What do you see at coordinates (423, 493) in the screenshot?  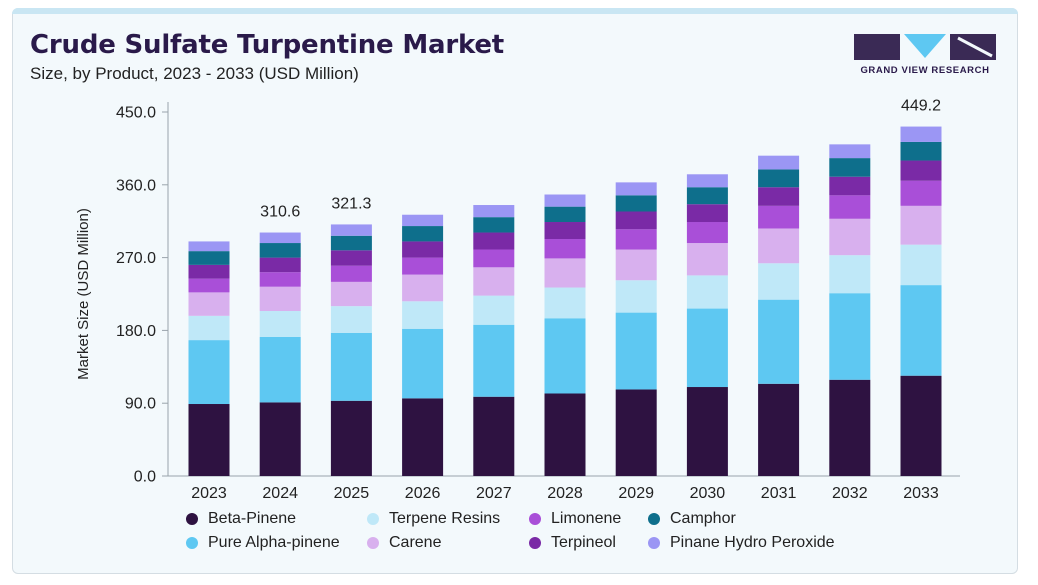 I see `x-tick-label-2026: 2026` at bounding box center [423, 493].